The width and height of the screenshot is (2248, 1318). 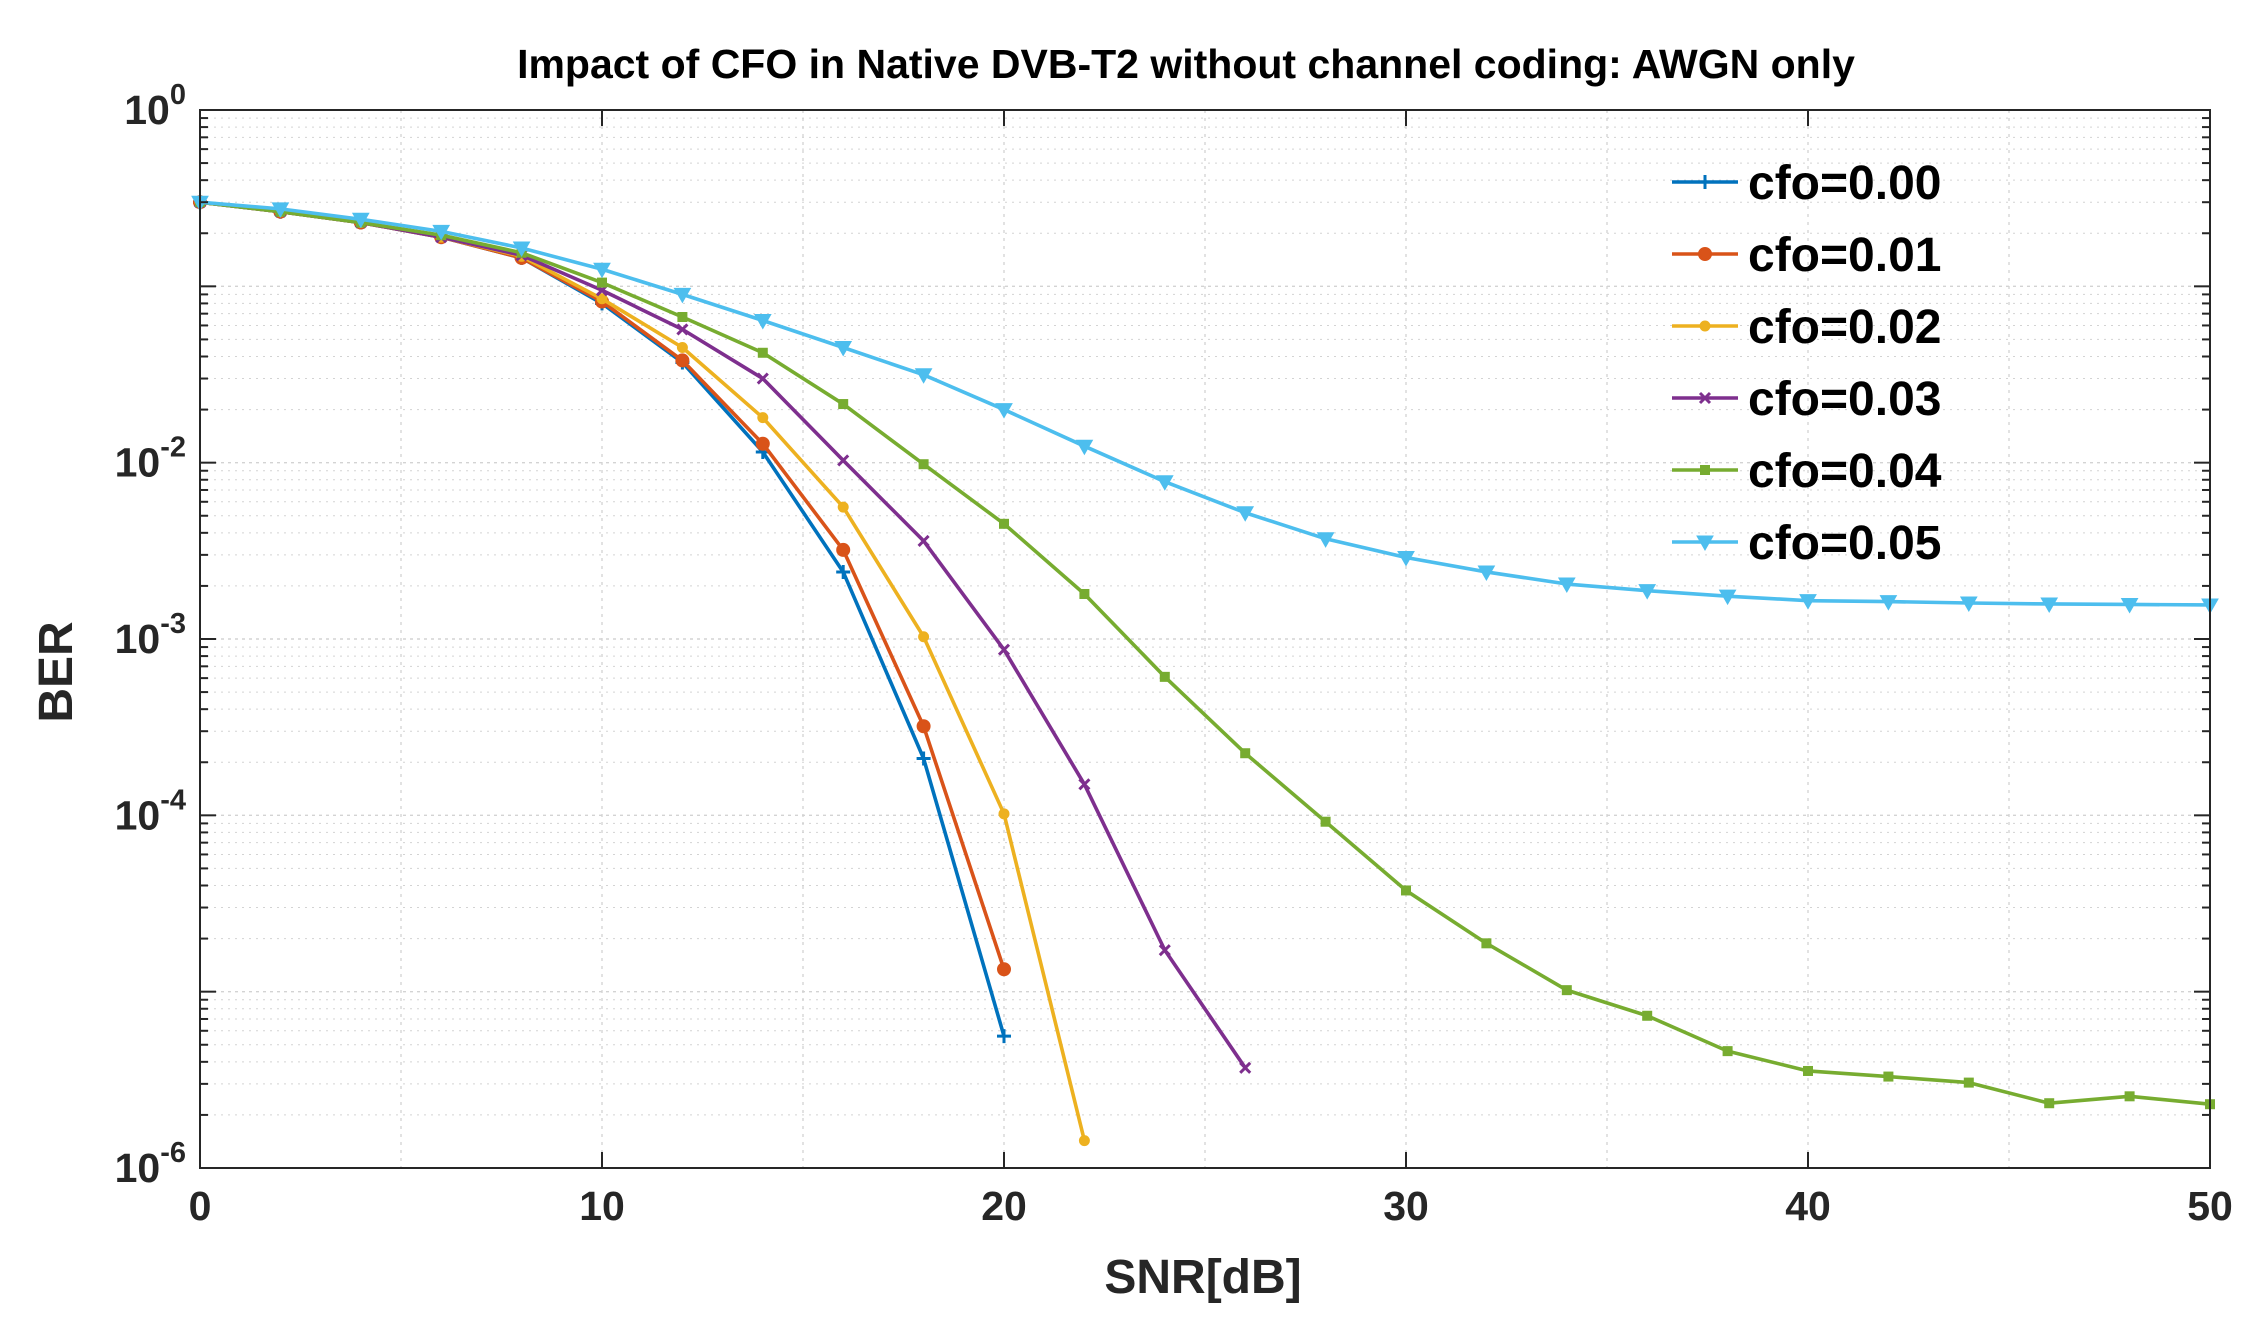 I want to click on legend-label: cfo=0.03, so click(x=1844, y=399).